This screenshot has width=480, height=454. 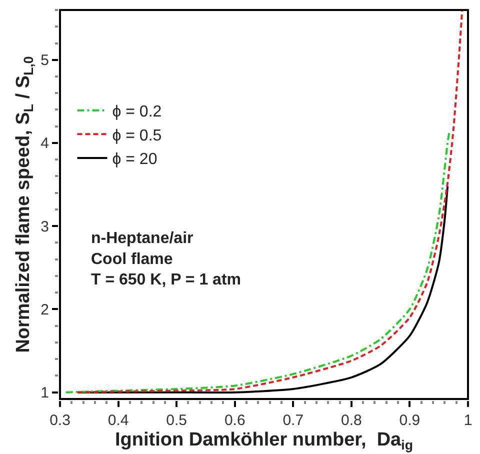 I want to click on x-axis-title: Ignition Damköhler number, Da$_{ig}$, so click(x=264, y=440).